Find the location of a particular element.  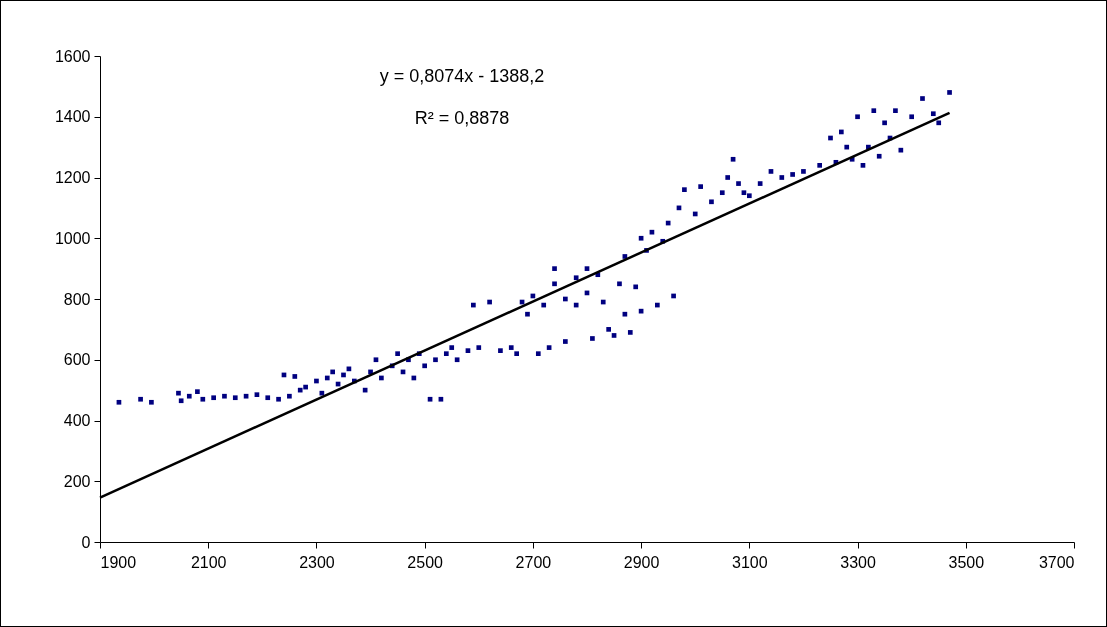

x-tick-label: 3500 is located at coordinates (966, 562).